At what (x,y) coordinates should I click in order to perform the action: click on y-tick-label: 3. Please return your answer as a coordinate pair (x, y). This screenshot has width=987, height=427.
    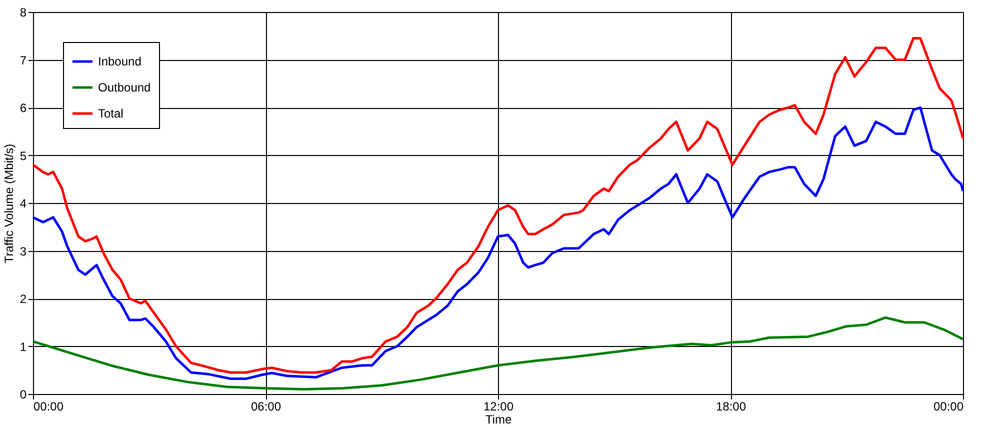
    Looking at the image, I should click on (23, 251).